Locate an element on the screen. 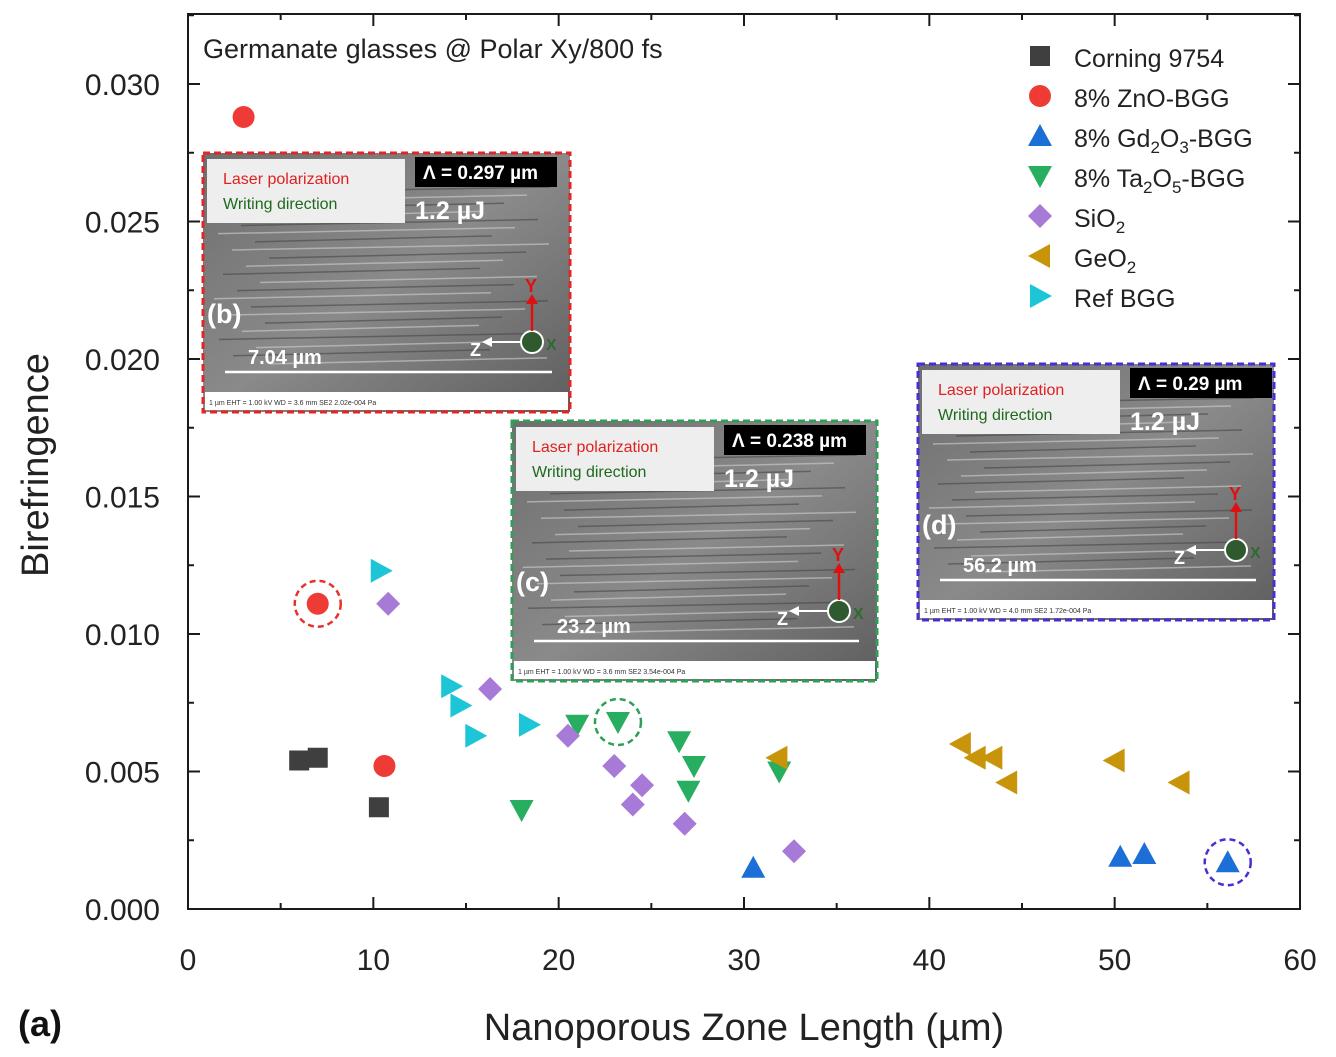 The image size is (1336, 1057). axis-y-arrowhead is located at coordinates (839, 568).